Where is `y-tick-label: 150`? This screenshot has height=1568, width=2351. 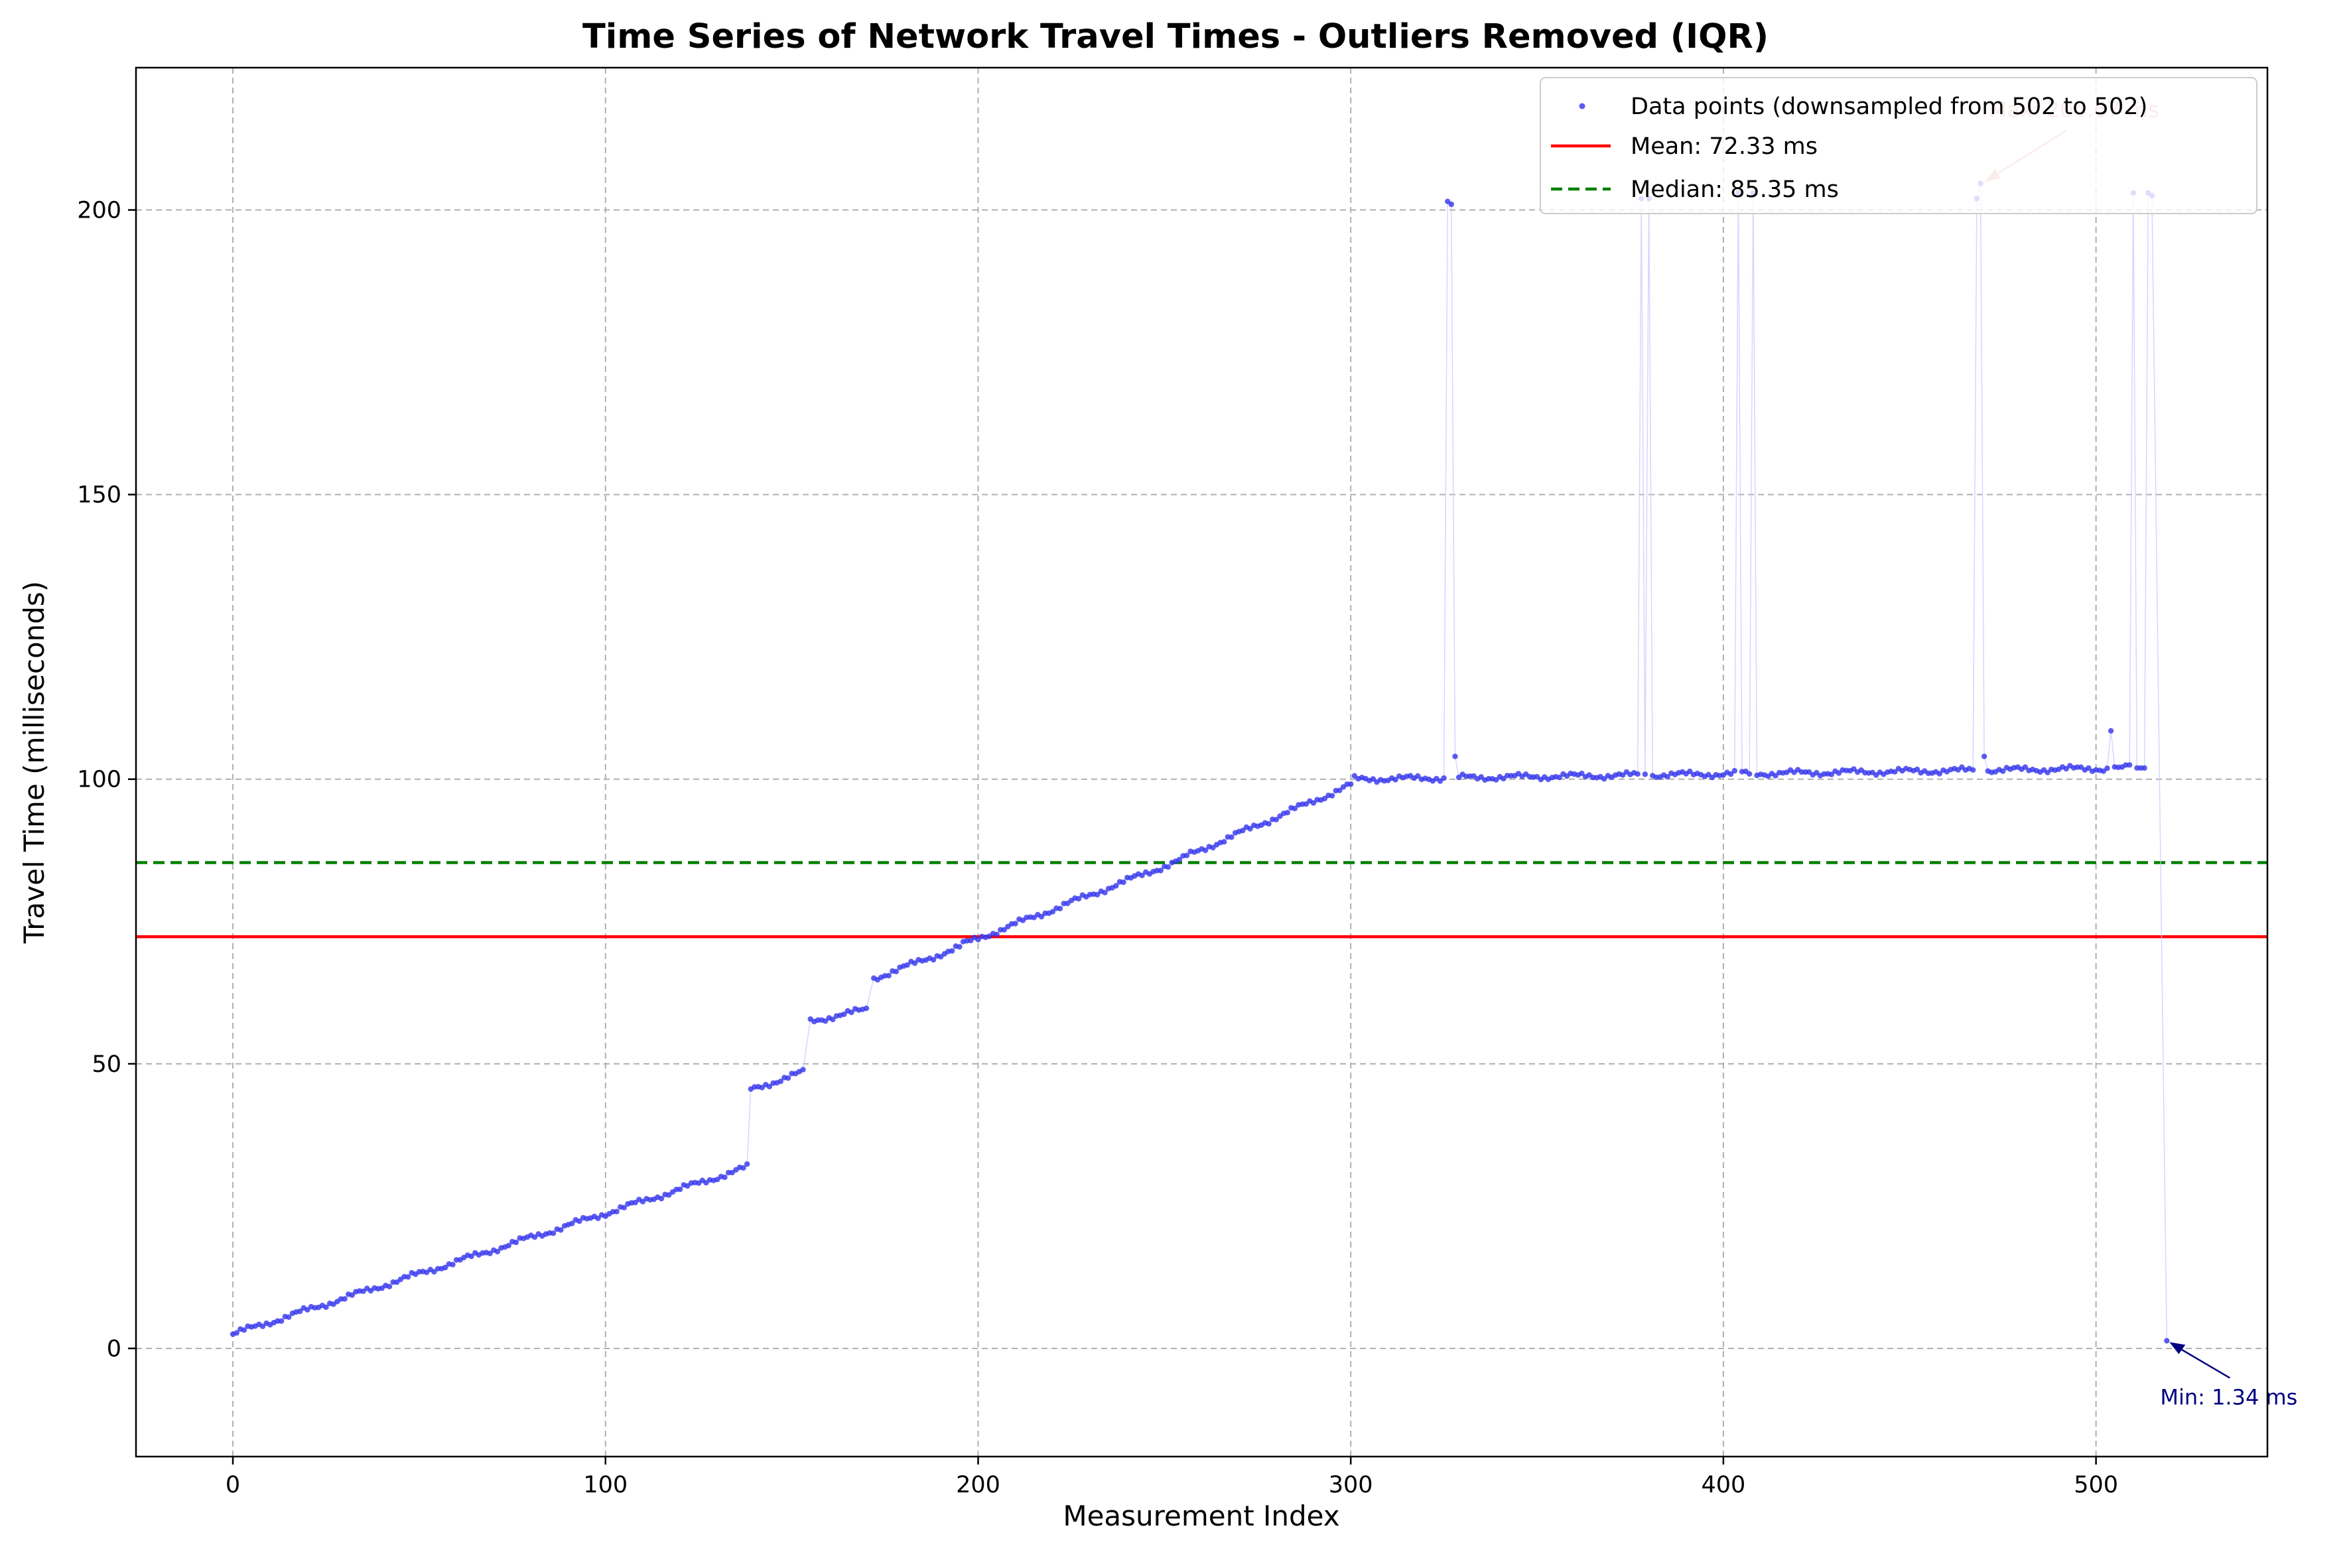 y-tick-label: 150 is located at coordinates (99, 495).